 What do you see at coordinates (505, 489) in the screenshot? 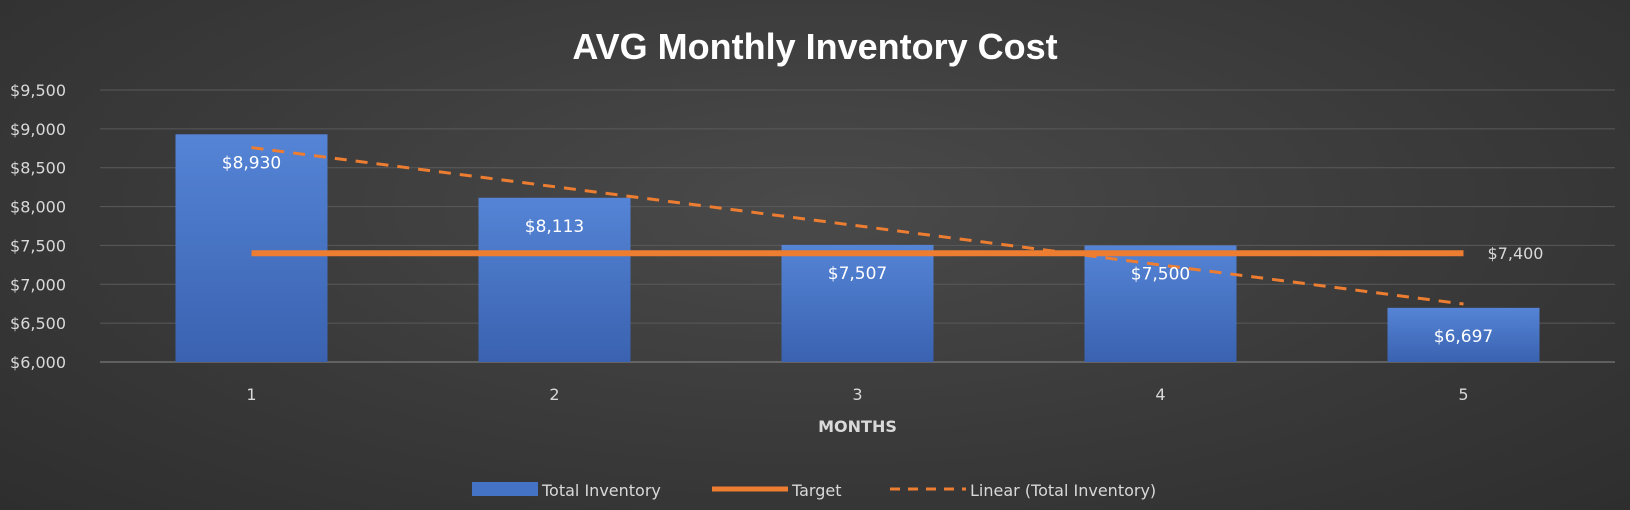
I see `legend-swatch-total-inventory` at bounding box center [505, 489].